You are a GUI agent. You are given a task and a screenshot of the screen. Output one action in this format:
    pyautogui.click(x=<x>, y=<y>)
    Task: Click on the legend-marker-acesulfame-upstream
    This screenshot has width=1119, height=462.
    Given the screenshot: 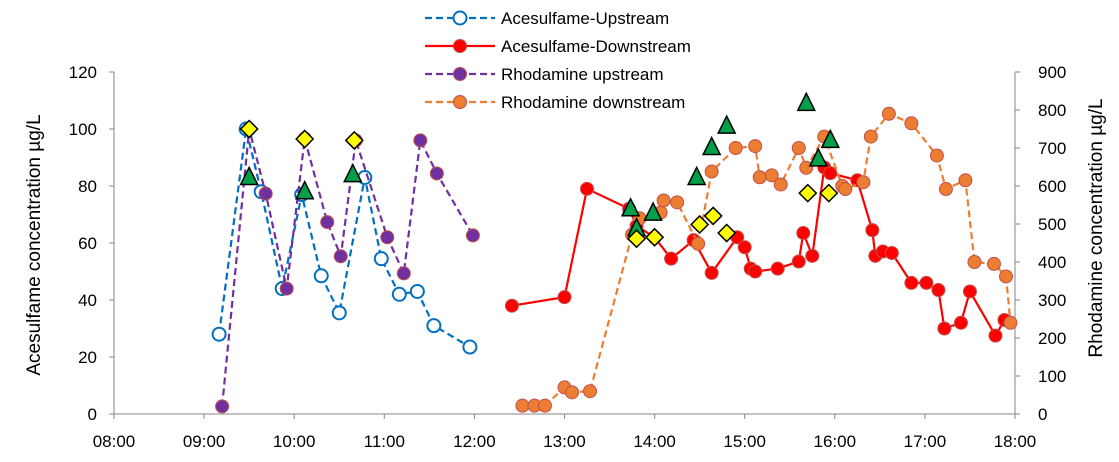 What is the action you would take?
    pyautogui.click(x=460, y=18)
    